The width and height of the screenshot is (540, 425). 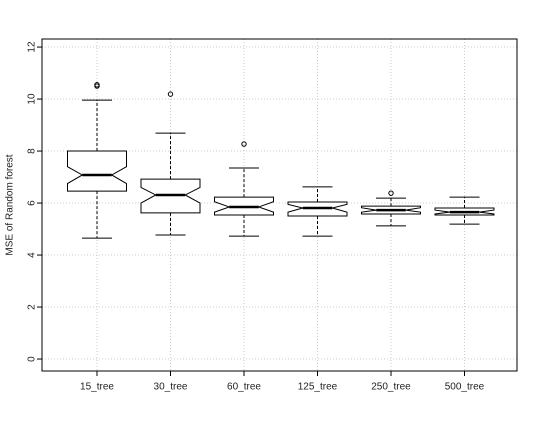 What do you see at coordinates (32, 307) in the screenshot?
I see `y-tick-label: 2` at bounding box center [32, 307].